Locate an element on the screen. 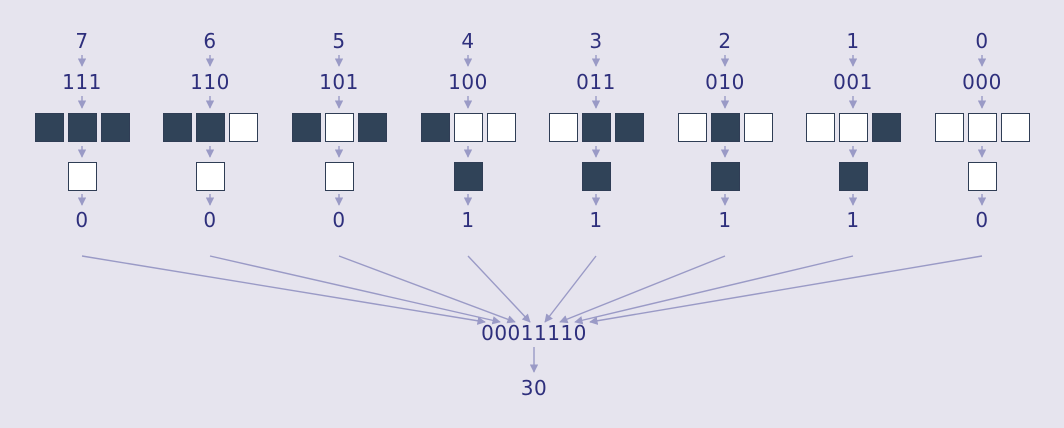 This screenshot has width=1064, height=428. neighborhood-binary: 000 is located at coordinates (982, 82).